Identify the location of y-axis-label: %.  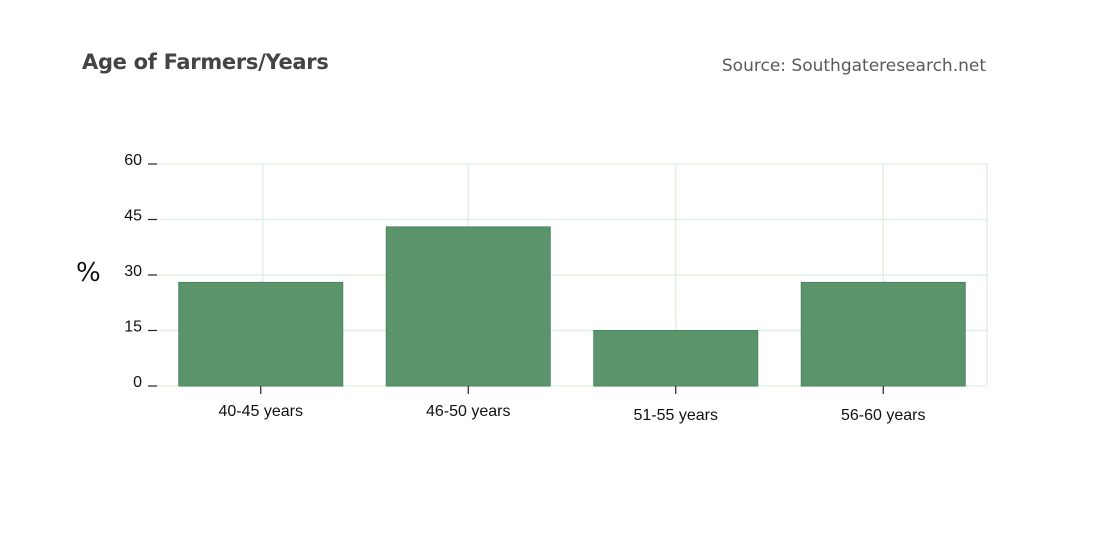
(88, 273).